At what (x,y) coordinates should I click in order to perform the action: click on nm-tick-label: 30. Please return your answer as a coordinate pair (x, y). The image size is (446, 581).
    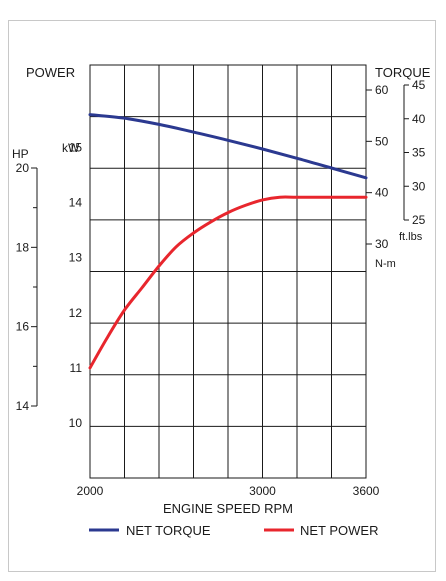
    Looking at the image, I should click on (382, 244).